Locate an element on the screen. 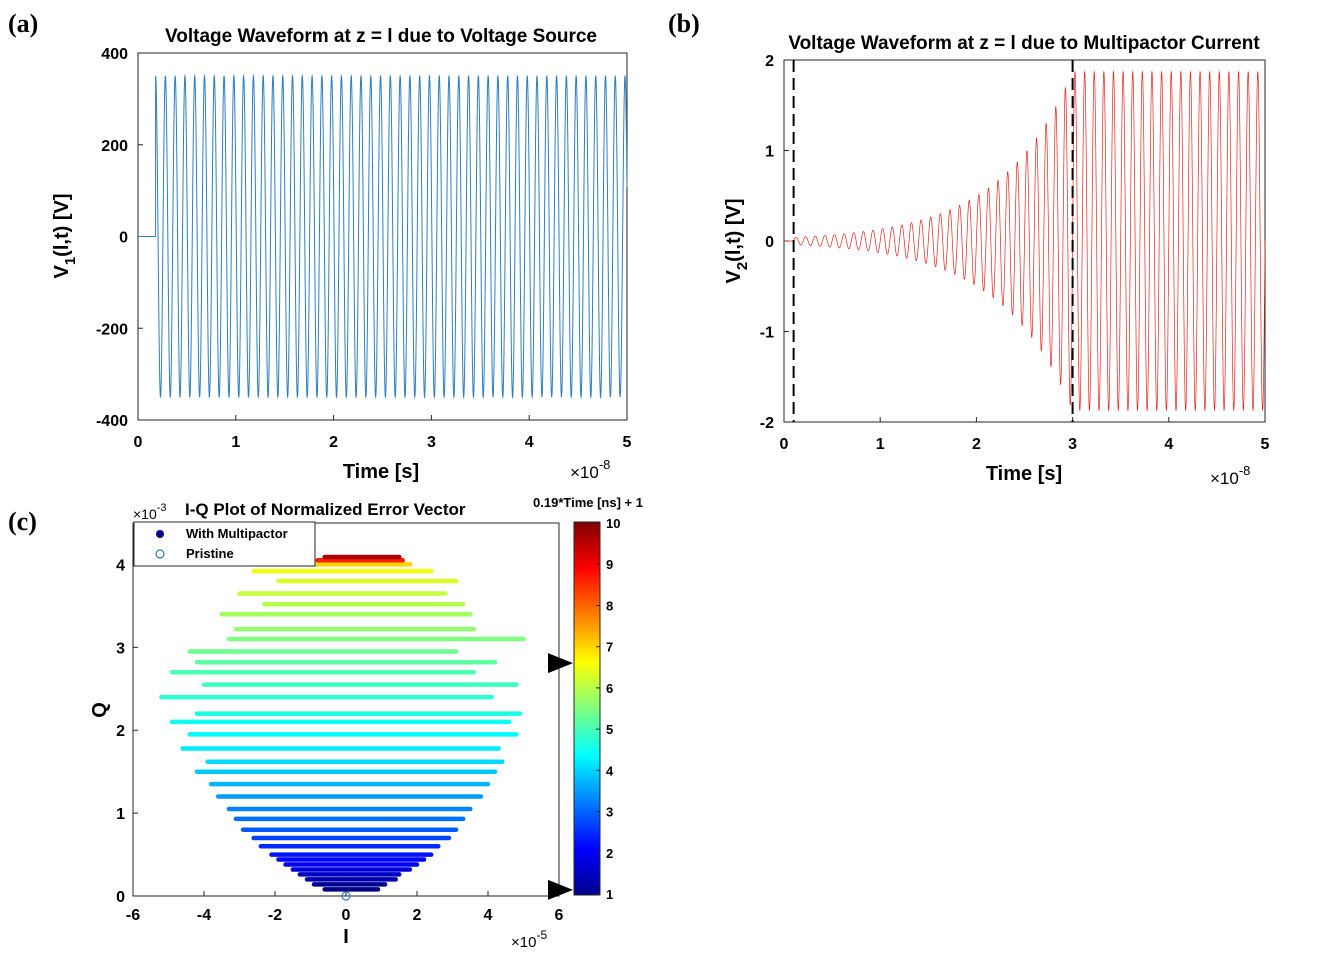 The height and width of the screenshot is (954, 1320). chart-a-x-mult-exp: -8 is located at coordinates (605, 464).